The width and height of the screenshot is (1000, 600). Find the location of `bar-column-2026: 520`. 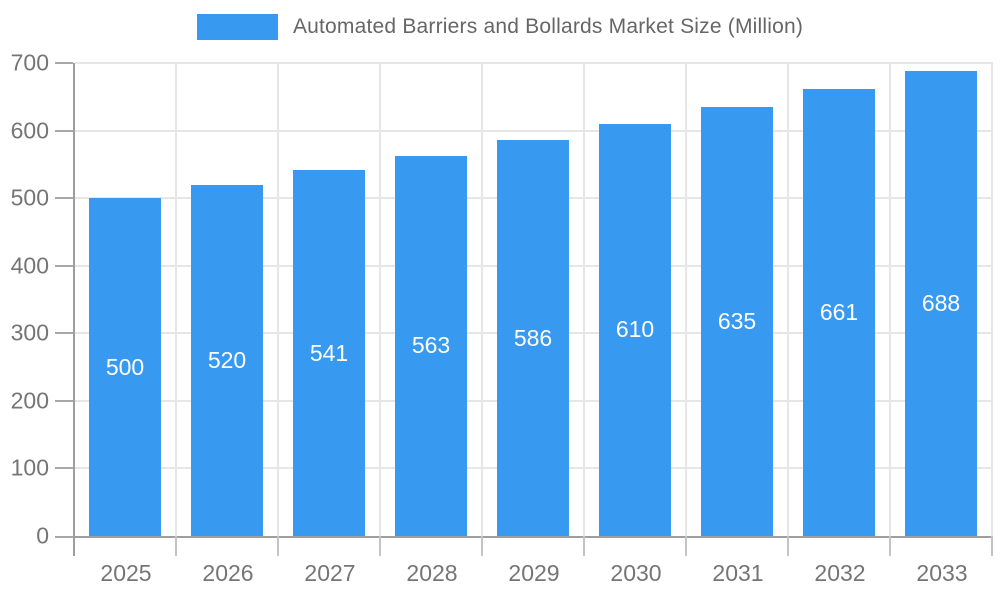

bar-column-2026: 520 is located at coordinates (228, 299).